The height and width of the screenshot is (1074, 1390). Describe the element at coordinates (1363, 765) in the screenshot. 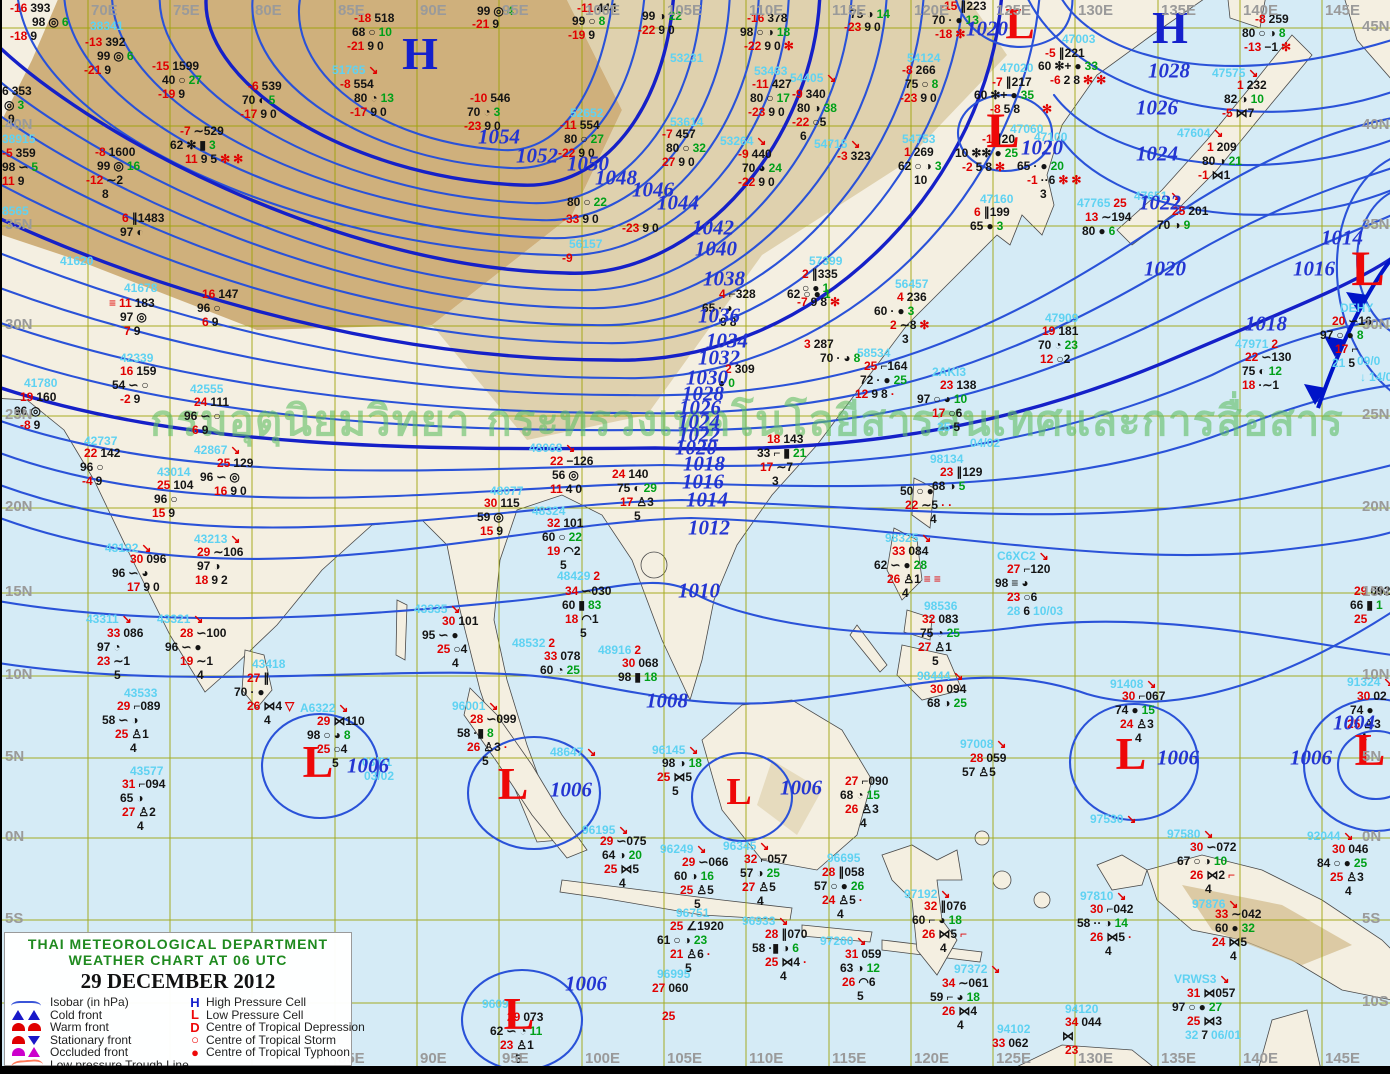

I see `isobar-1004-circle` at that location.